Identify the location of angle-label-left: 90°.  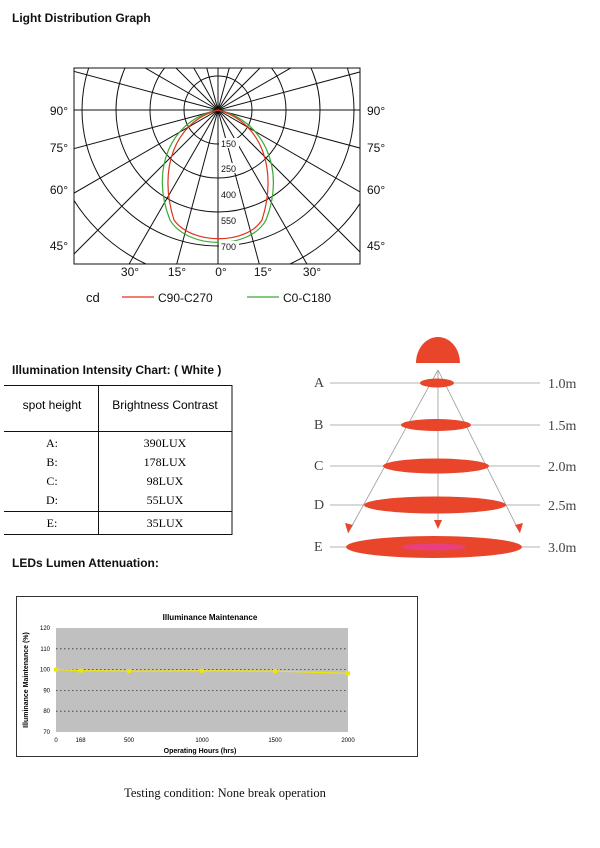
(59, 111).